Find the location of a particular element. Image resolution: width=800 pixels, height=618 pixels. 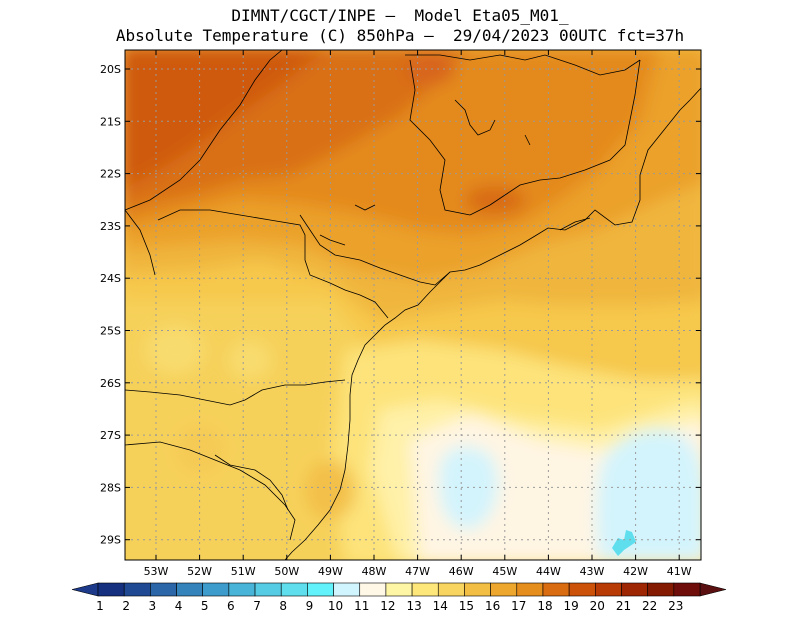

lat-label: 26S is located at coordinates (110, 383).